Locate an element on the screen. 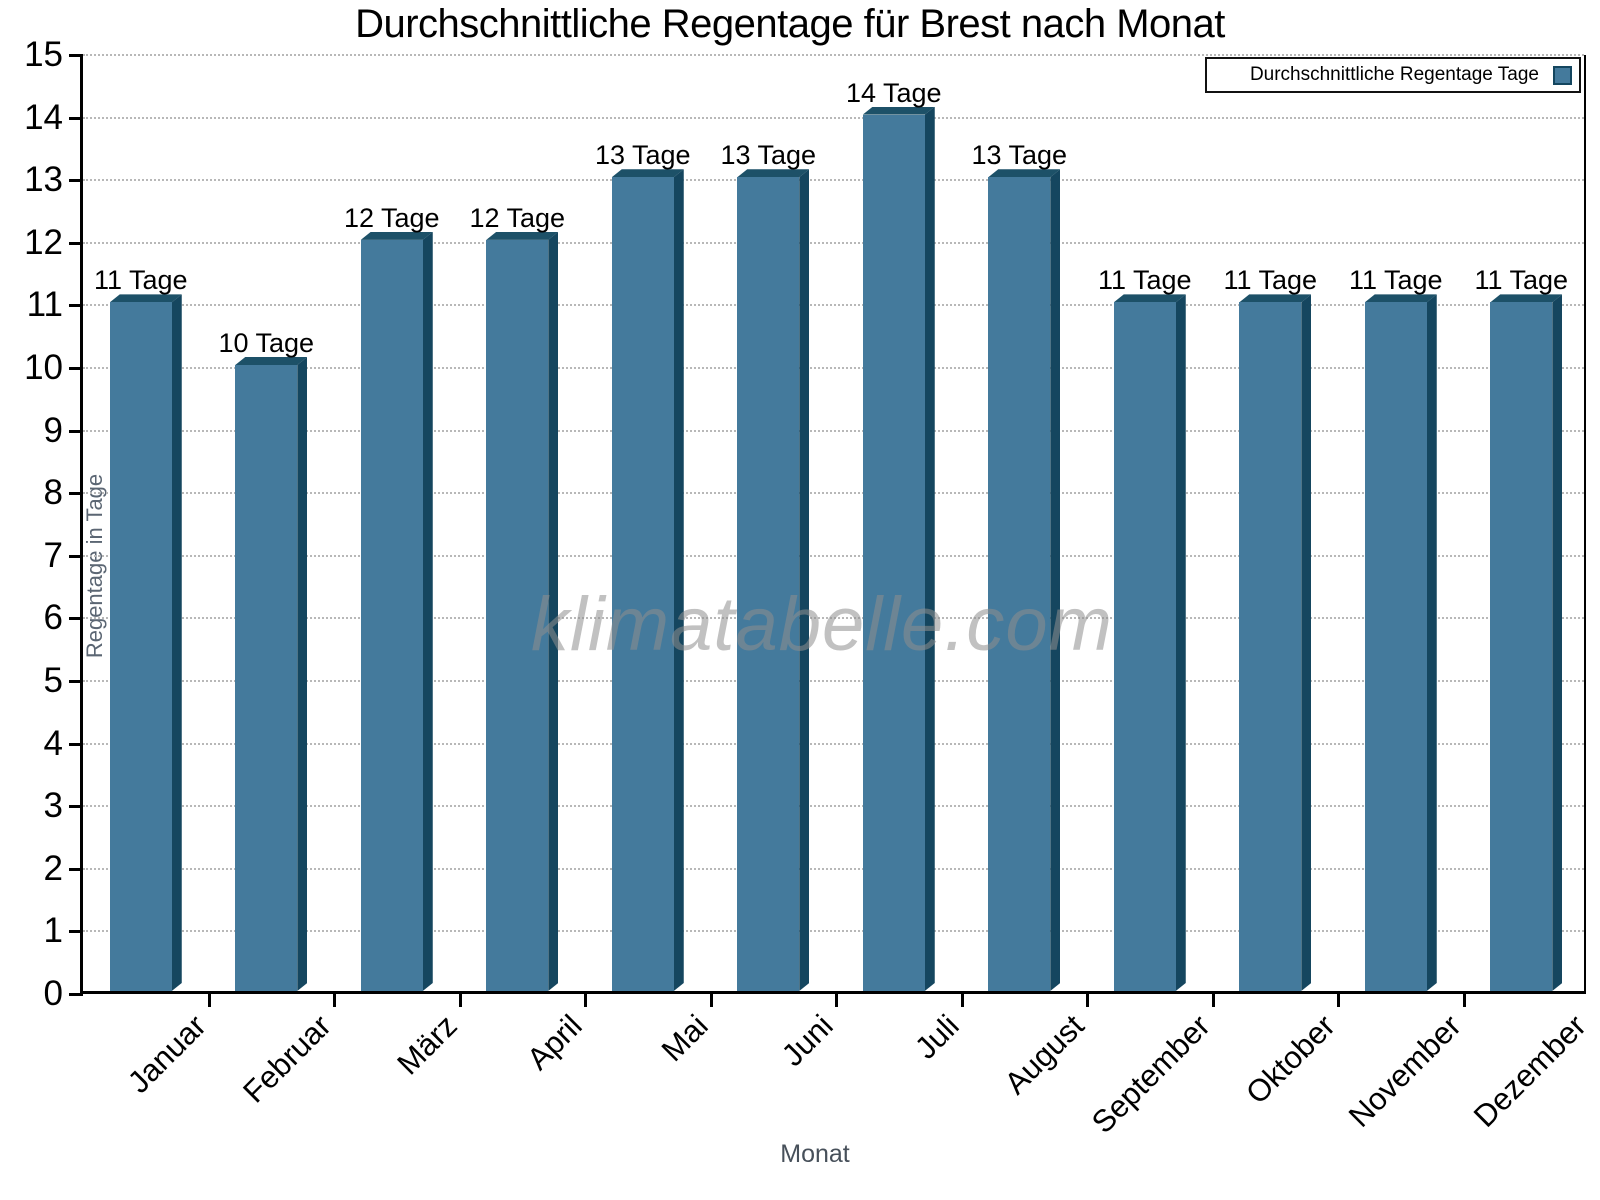 The height and width of the screenshot is (1200, 1600). y-tick-label: 8 is located at coordinates (53, 493).